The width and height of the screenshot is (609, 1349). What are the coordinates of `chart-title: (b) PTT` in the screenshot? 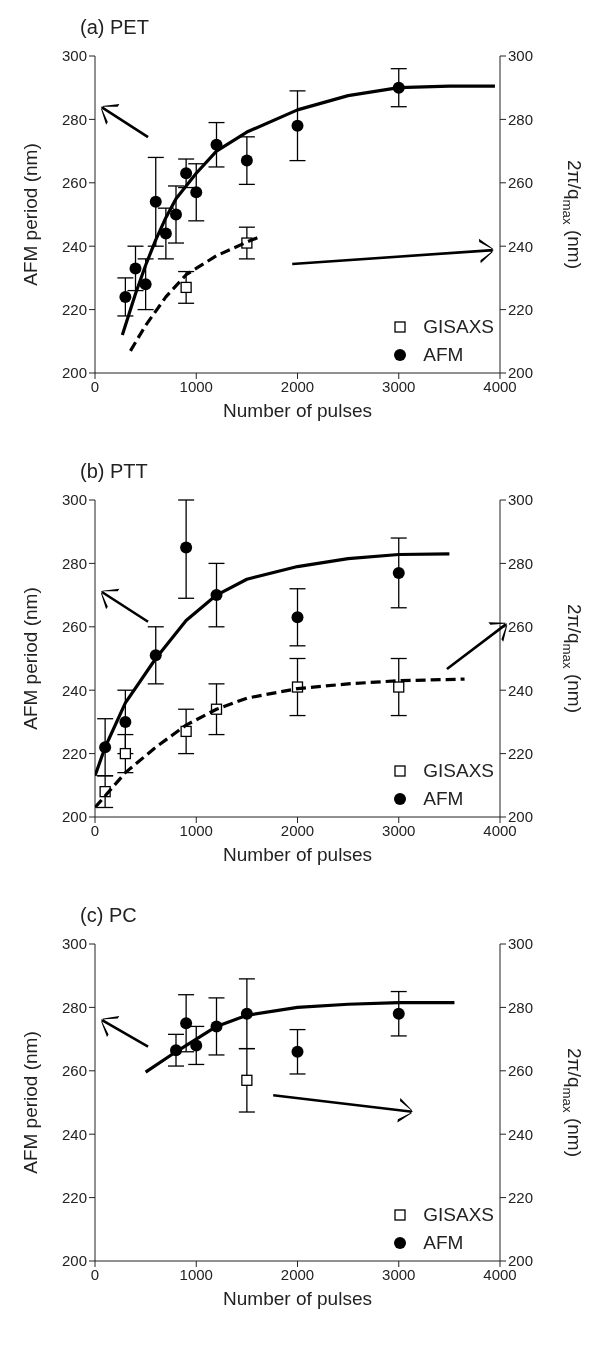 It's located at (114, 471).